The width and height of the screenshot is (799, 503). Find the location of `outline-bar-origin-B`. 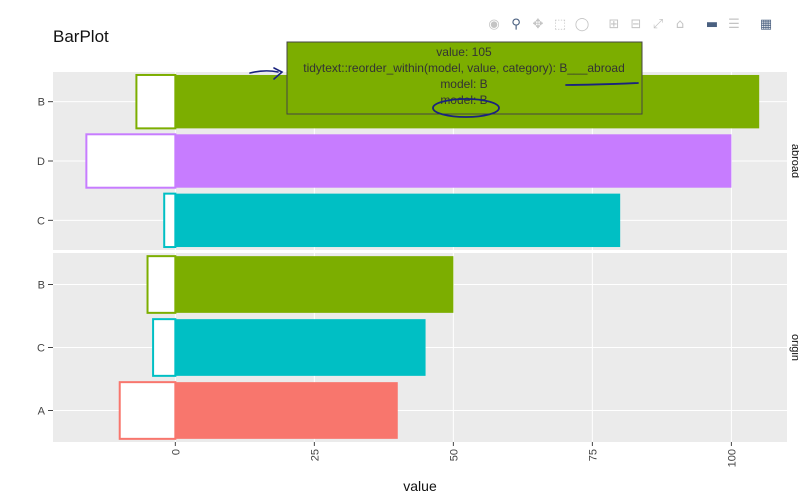

outline-bar-origin-B is located at coordinates (161, 284).